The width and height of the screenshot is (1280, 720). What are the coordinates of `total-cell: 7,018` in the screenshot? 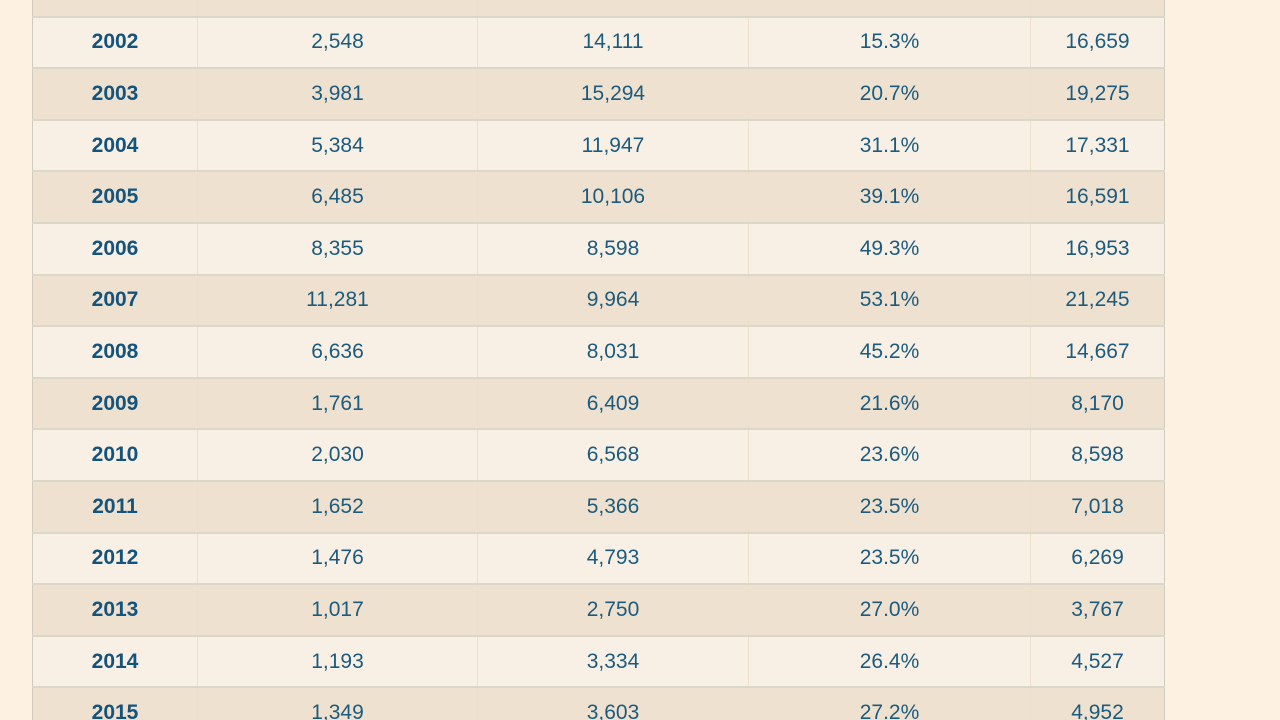 It's located at (1097, 506).